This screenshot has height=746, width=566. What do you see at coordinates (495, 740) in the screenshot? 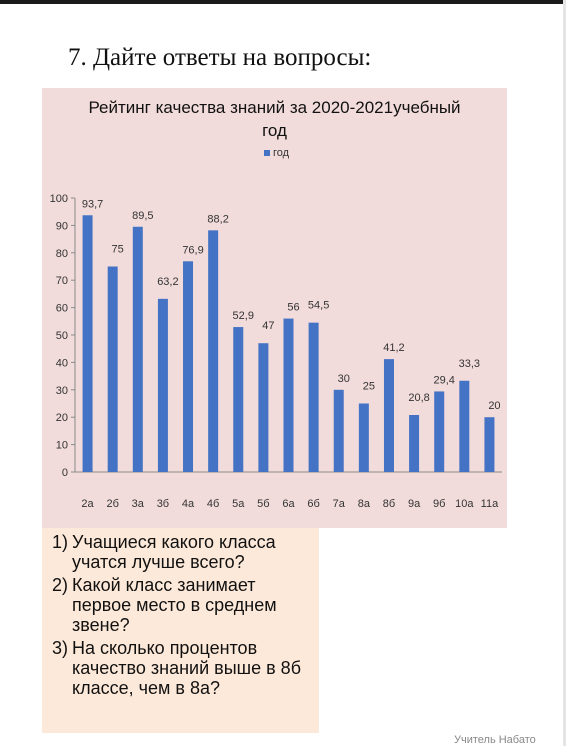
I see `footer-caption: Учитель Набато` at bounding box center [495, 740].